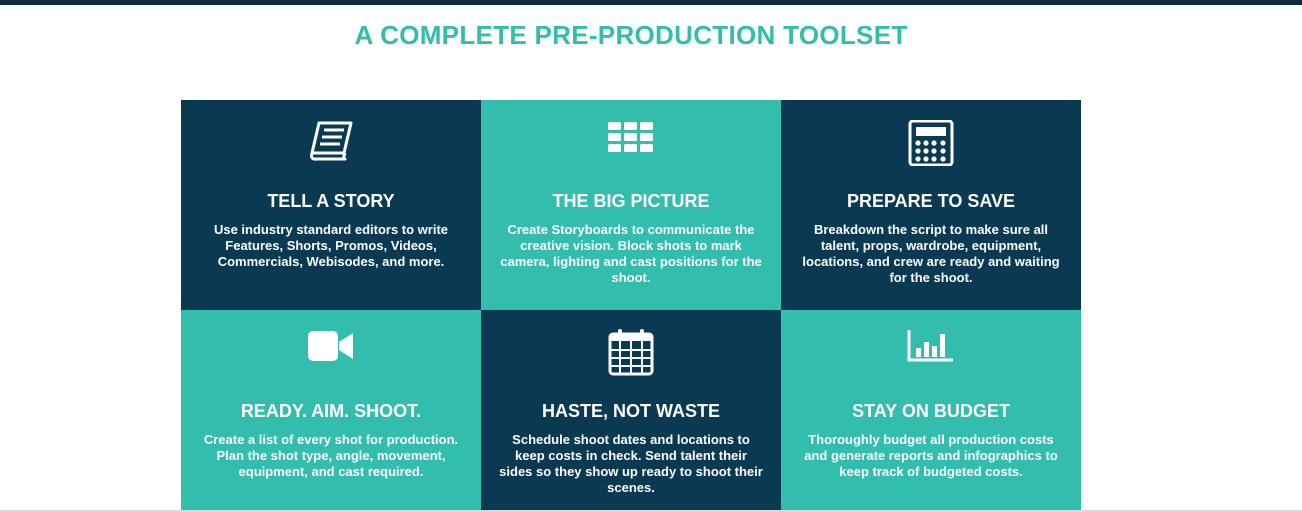 The image size is (1302, 512). Describe the element at coordinates (631, 35) in the screenshot. I see `section-heading: A COMPLETE PRE-PRODUCTION TOOLSET` at that location.